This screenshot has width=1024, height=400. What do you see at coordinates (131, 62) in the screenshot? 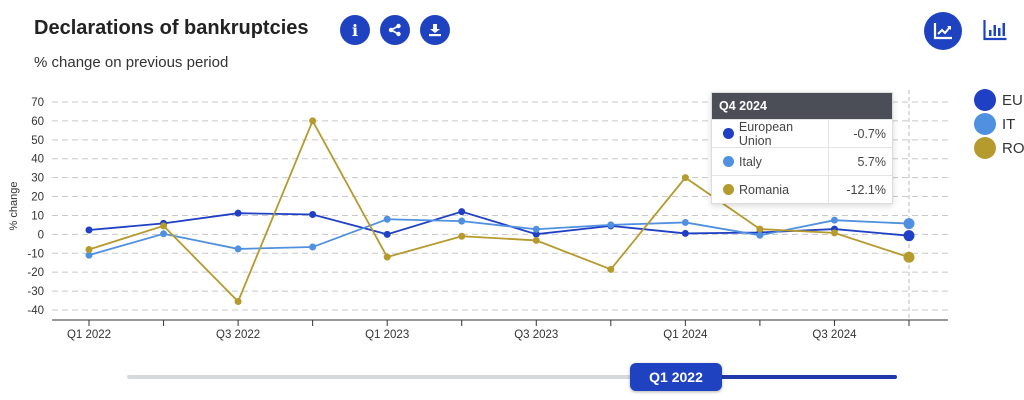
I see `chart-subtitle: % change on previous period` at bounding box center [131, 62].